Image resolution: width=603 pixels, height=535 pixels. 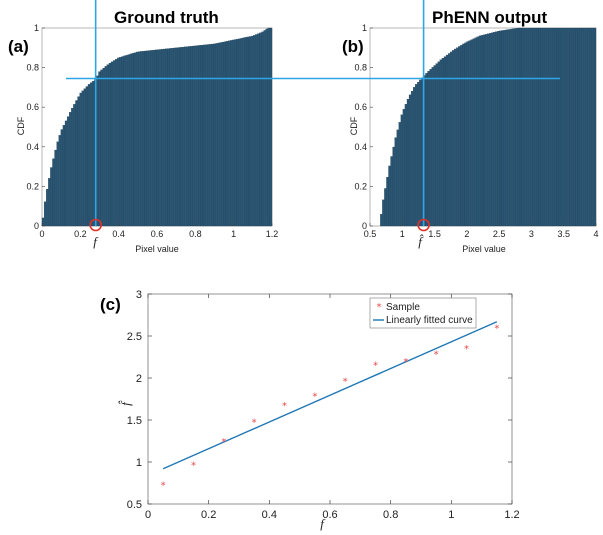 What do you see at coordinates (531, 234) in the screenshot?
I see `x-tick-label: 3` at bounding box center [531, 234].